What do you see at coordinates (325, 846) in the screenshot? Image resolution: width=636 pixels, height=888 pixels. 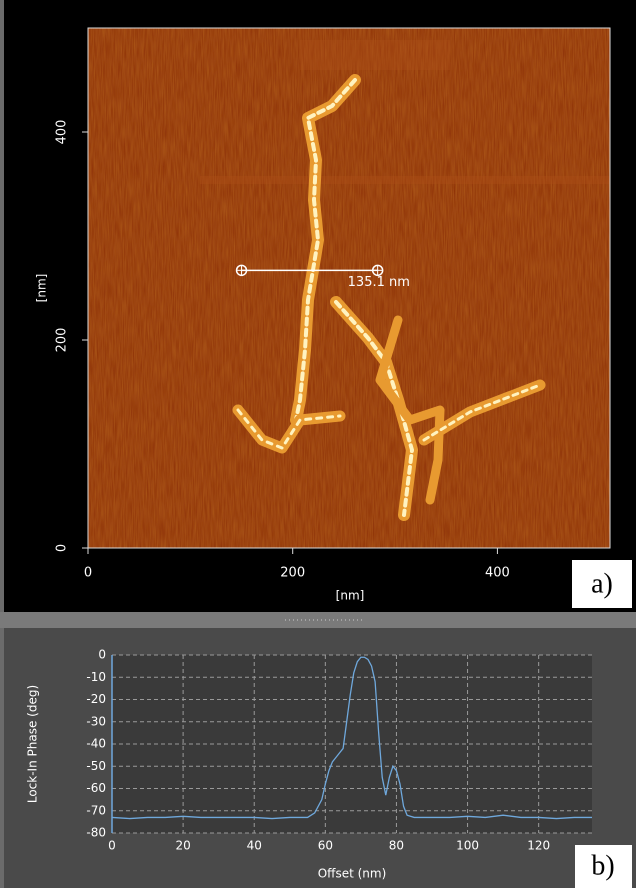 I see `x-tick-label: 60` at bounding box center [325, 846].